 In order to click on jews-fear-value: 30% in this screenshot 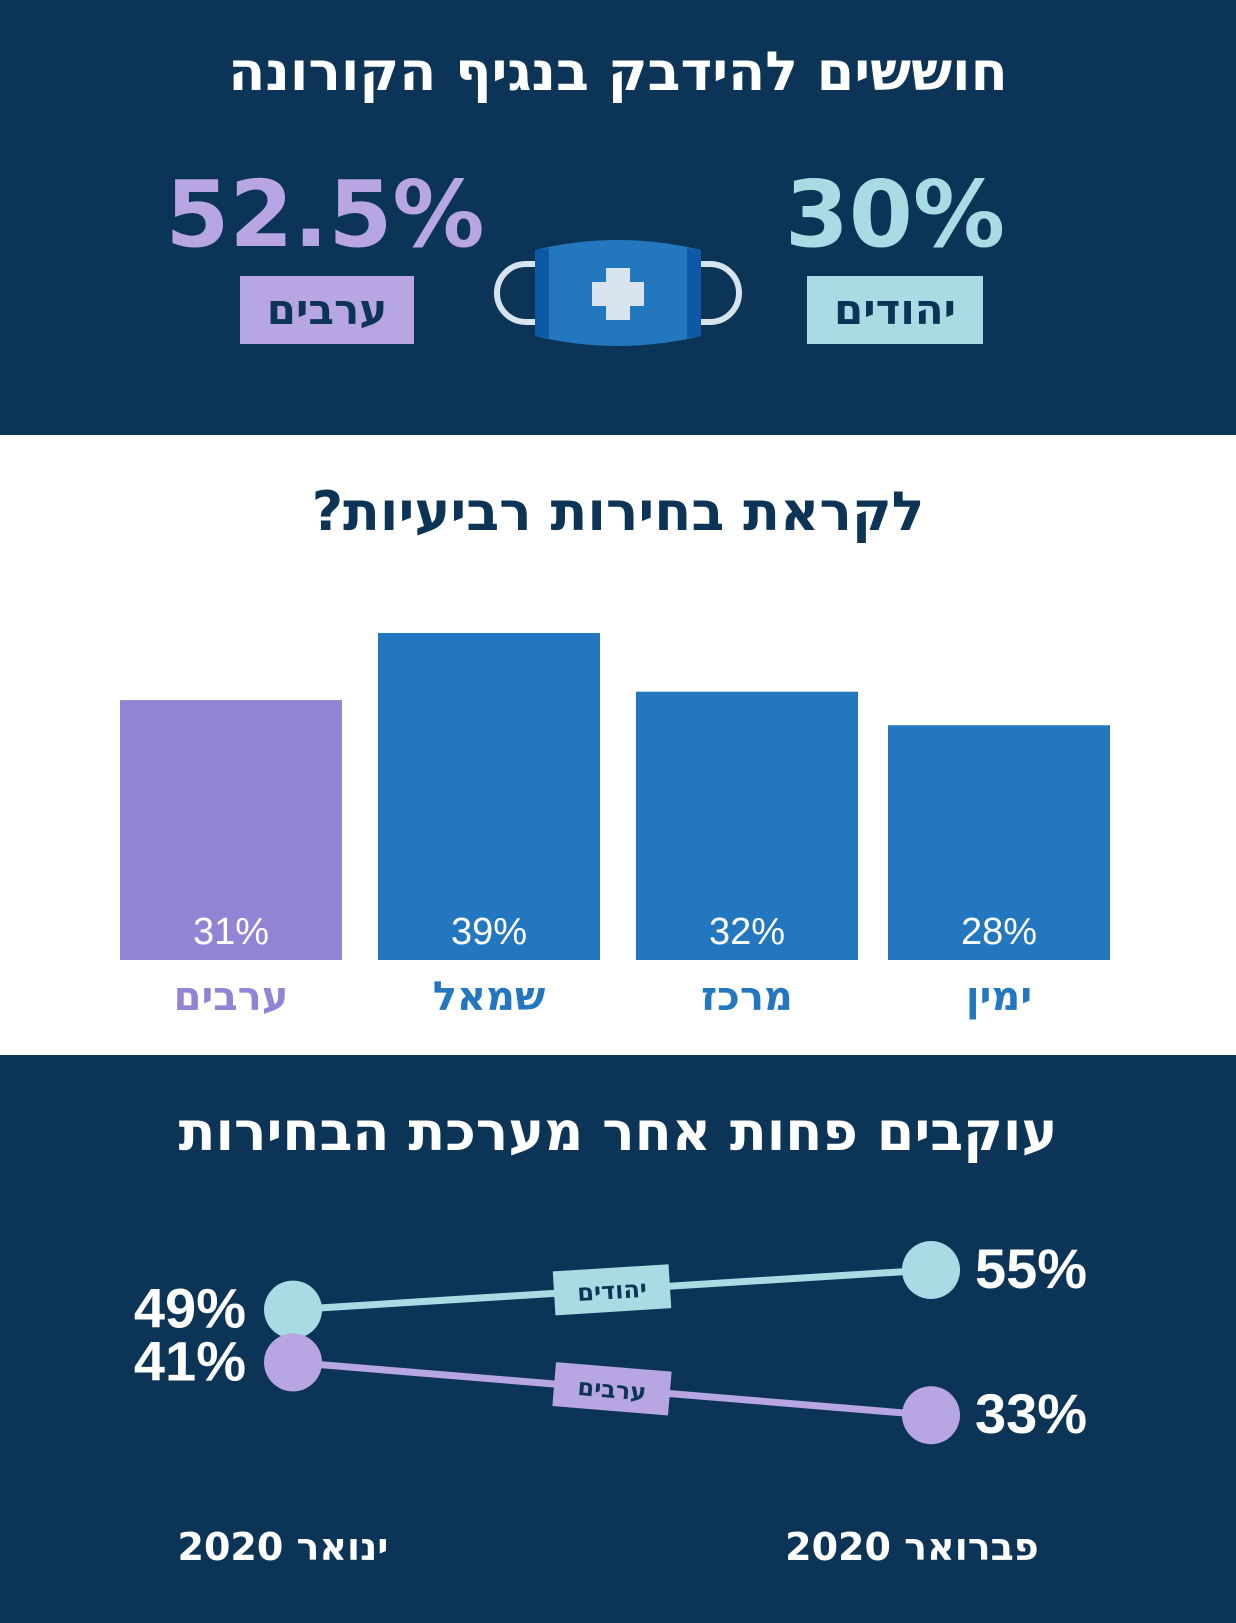, I will do `click(895, 214)`.